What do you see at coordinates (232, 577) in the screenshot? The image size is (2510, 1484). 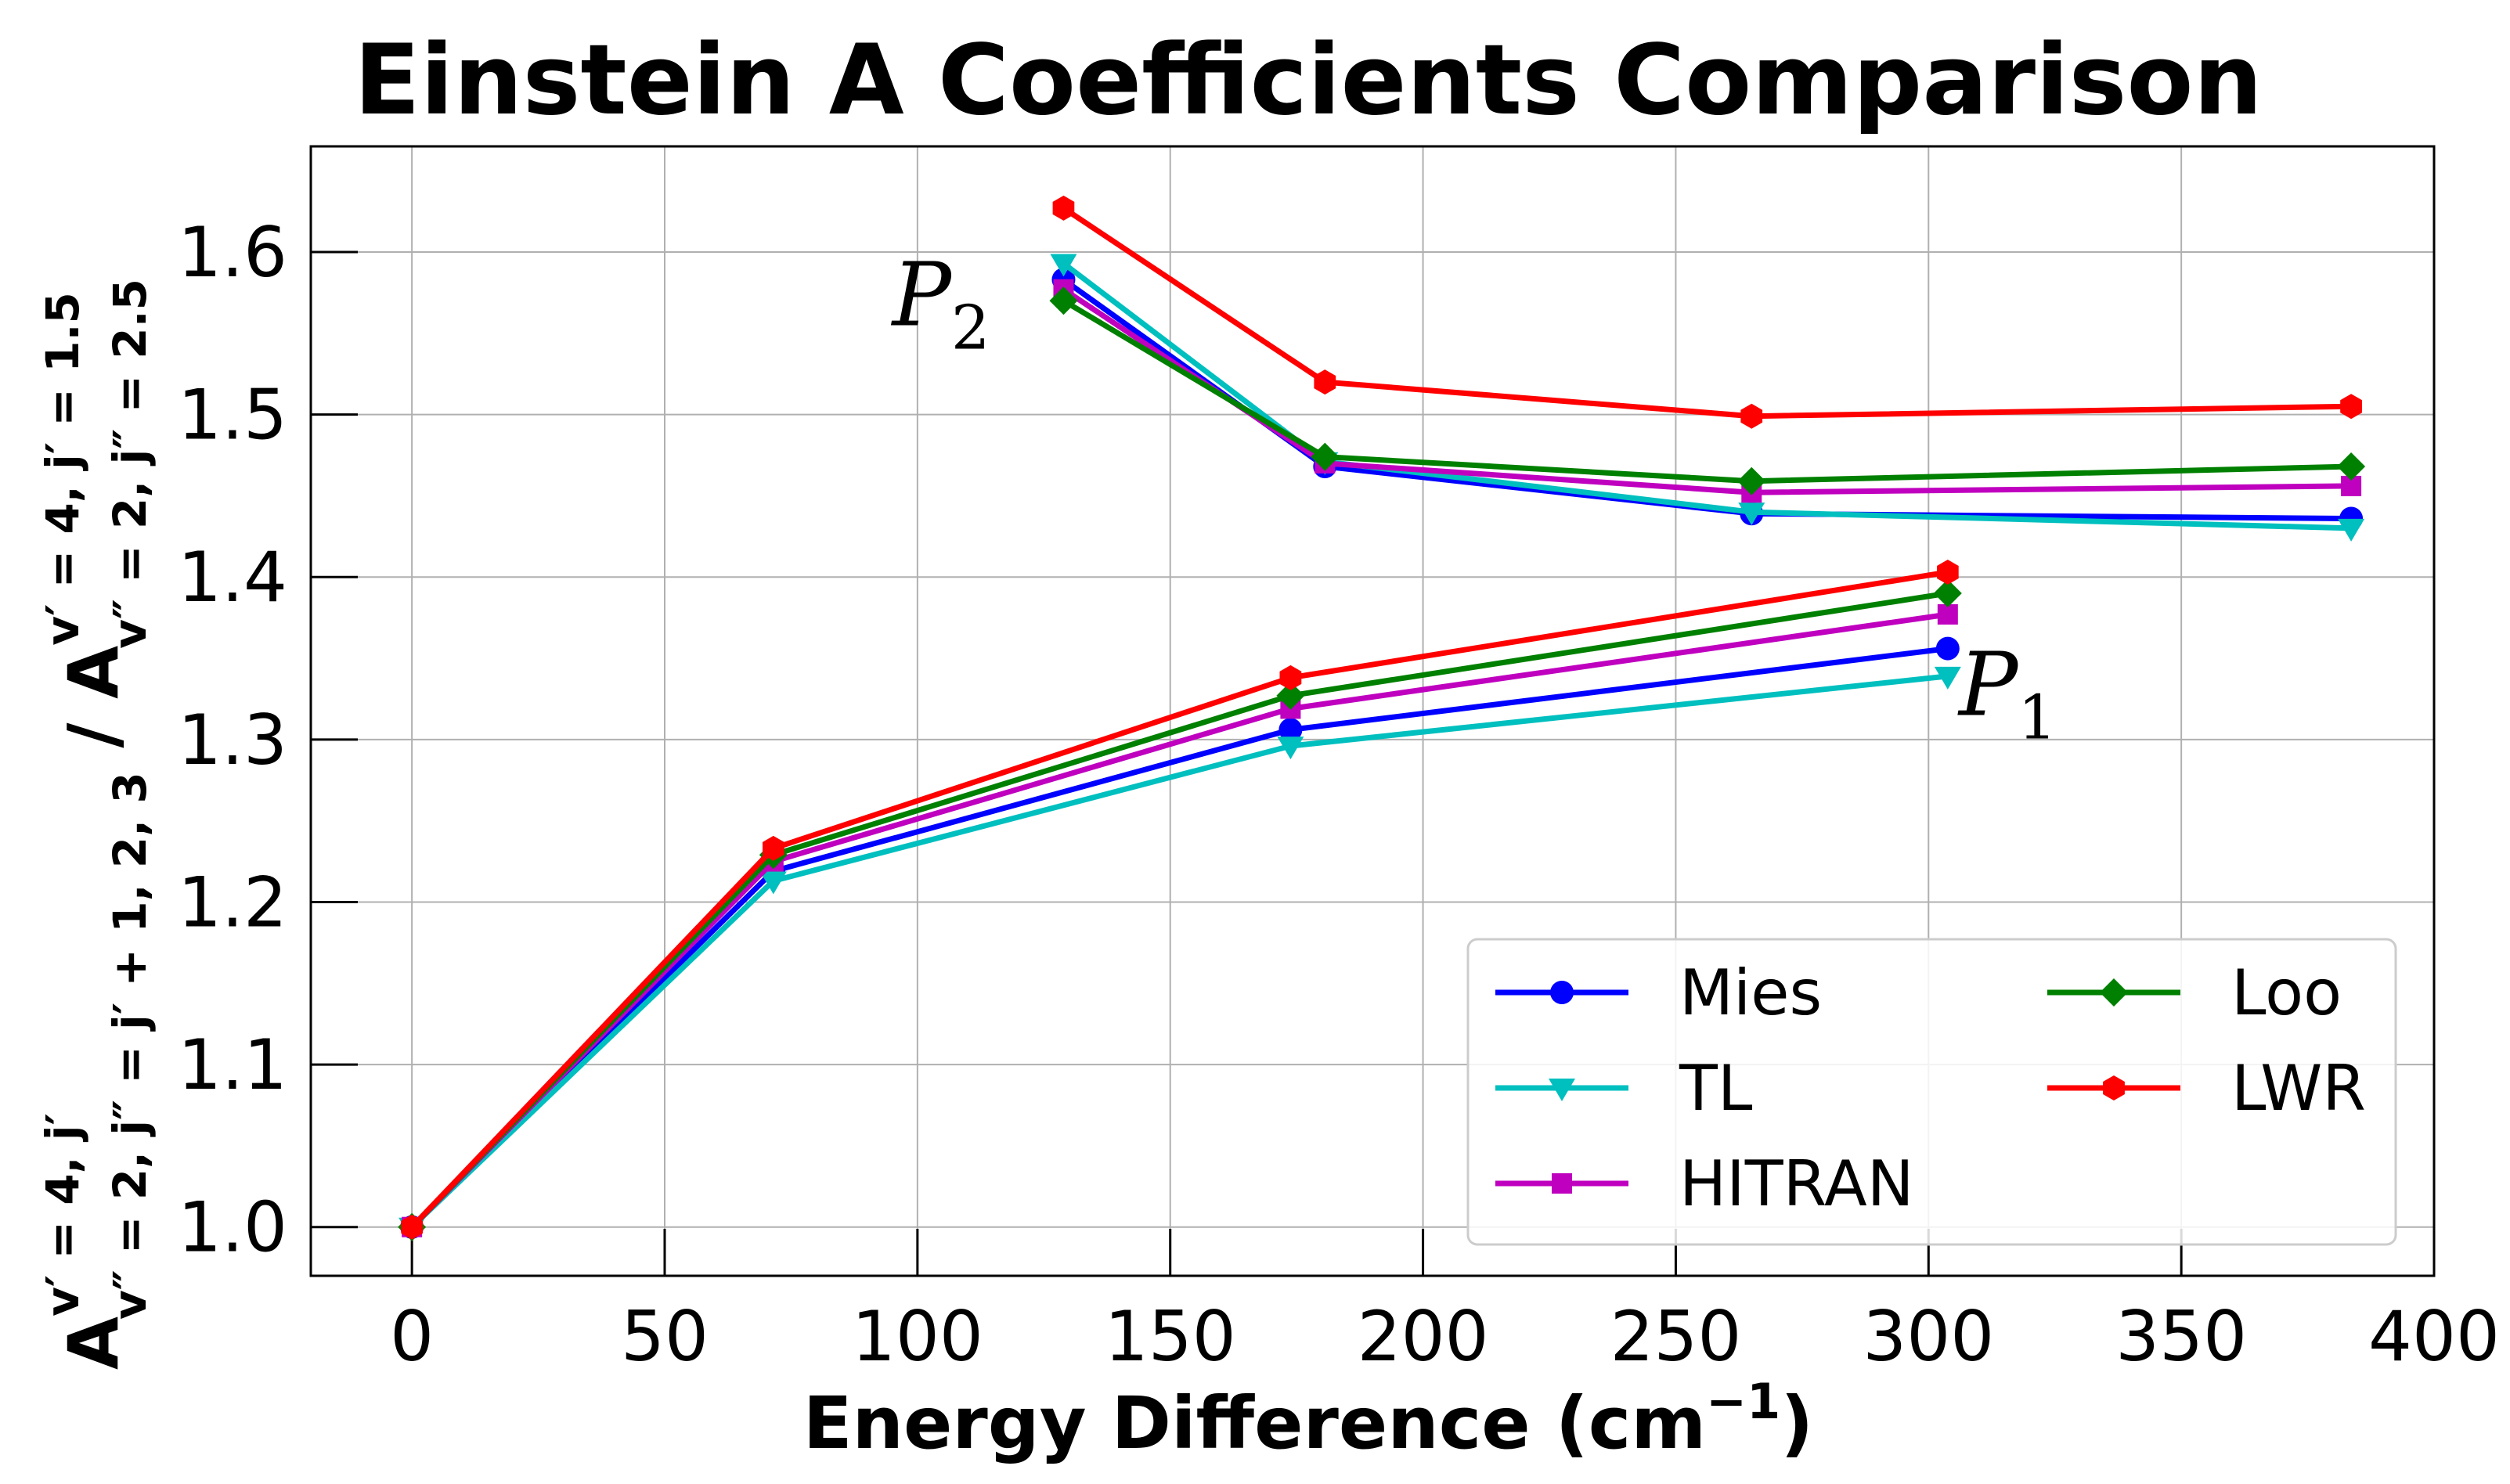 I see `y-tick-label: 1.4` at bounding box center [232, 577].